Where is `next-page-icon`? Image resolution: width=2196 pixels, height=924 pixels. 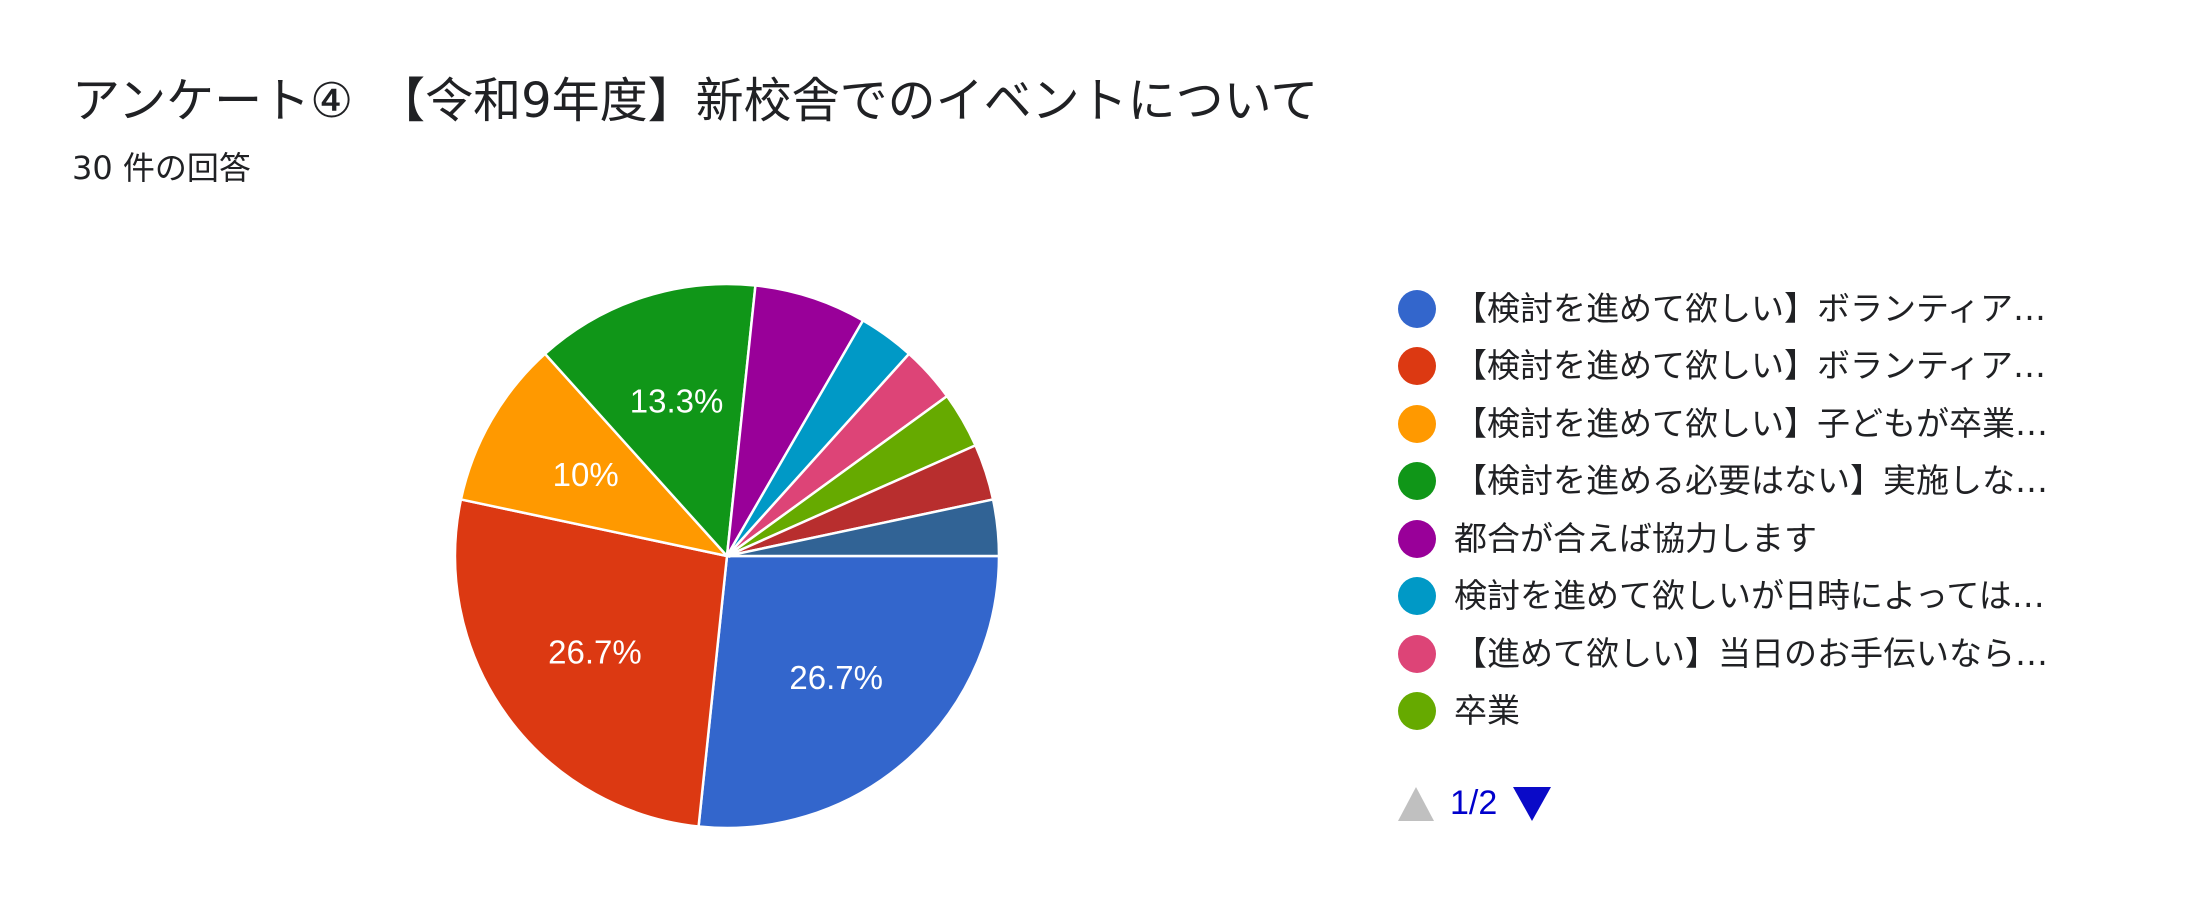 next-page-icon is located at coordinates (1532, 803).